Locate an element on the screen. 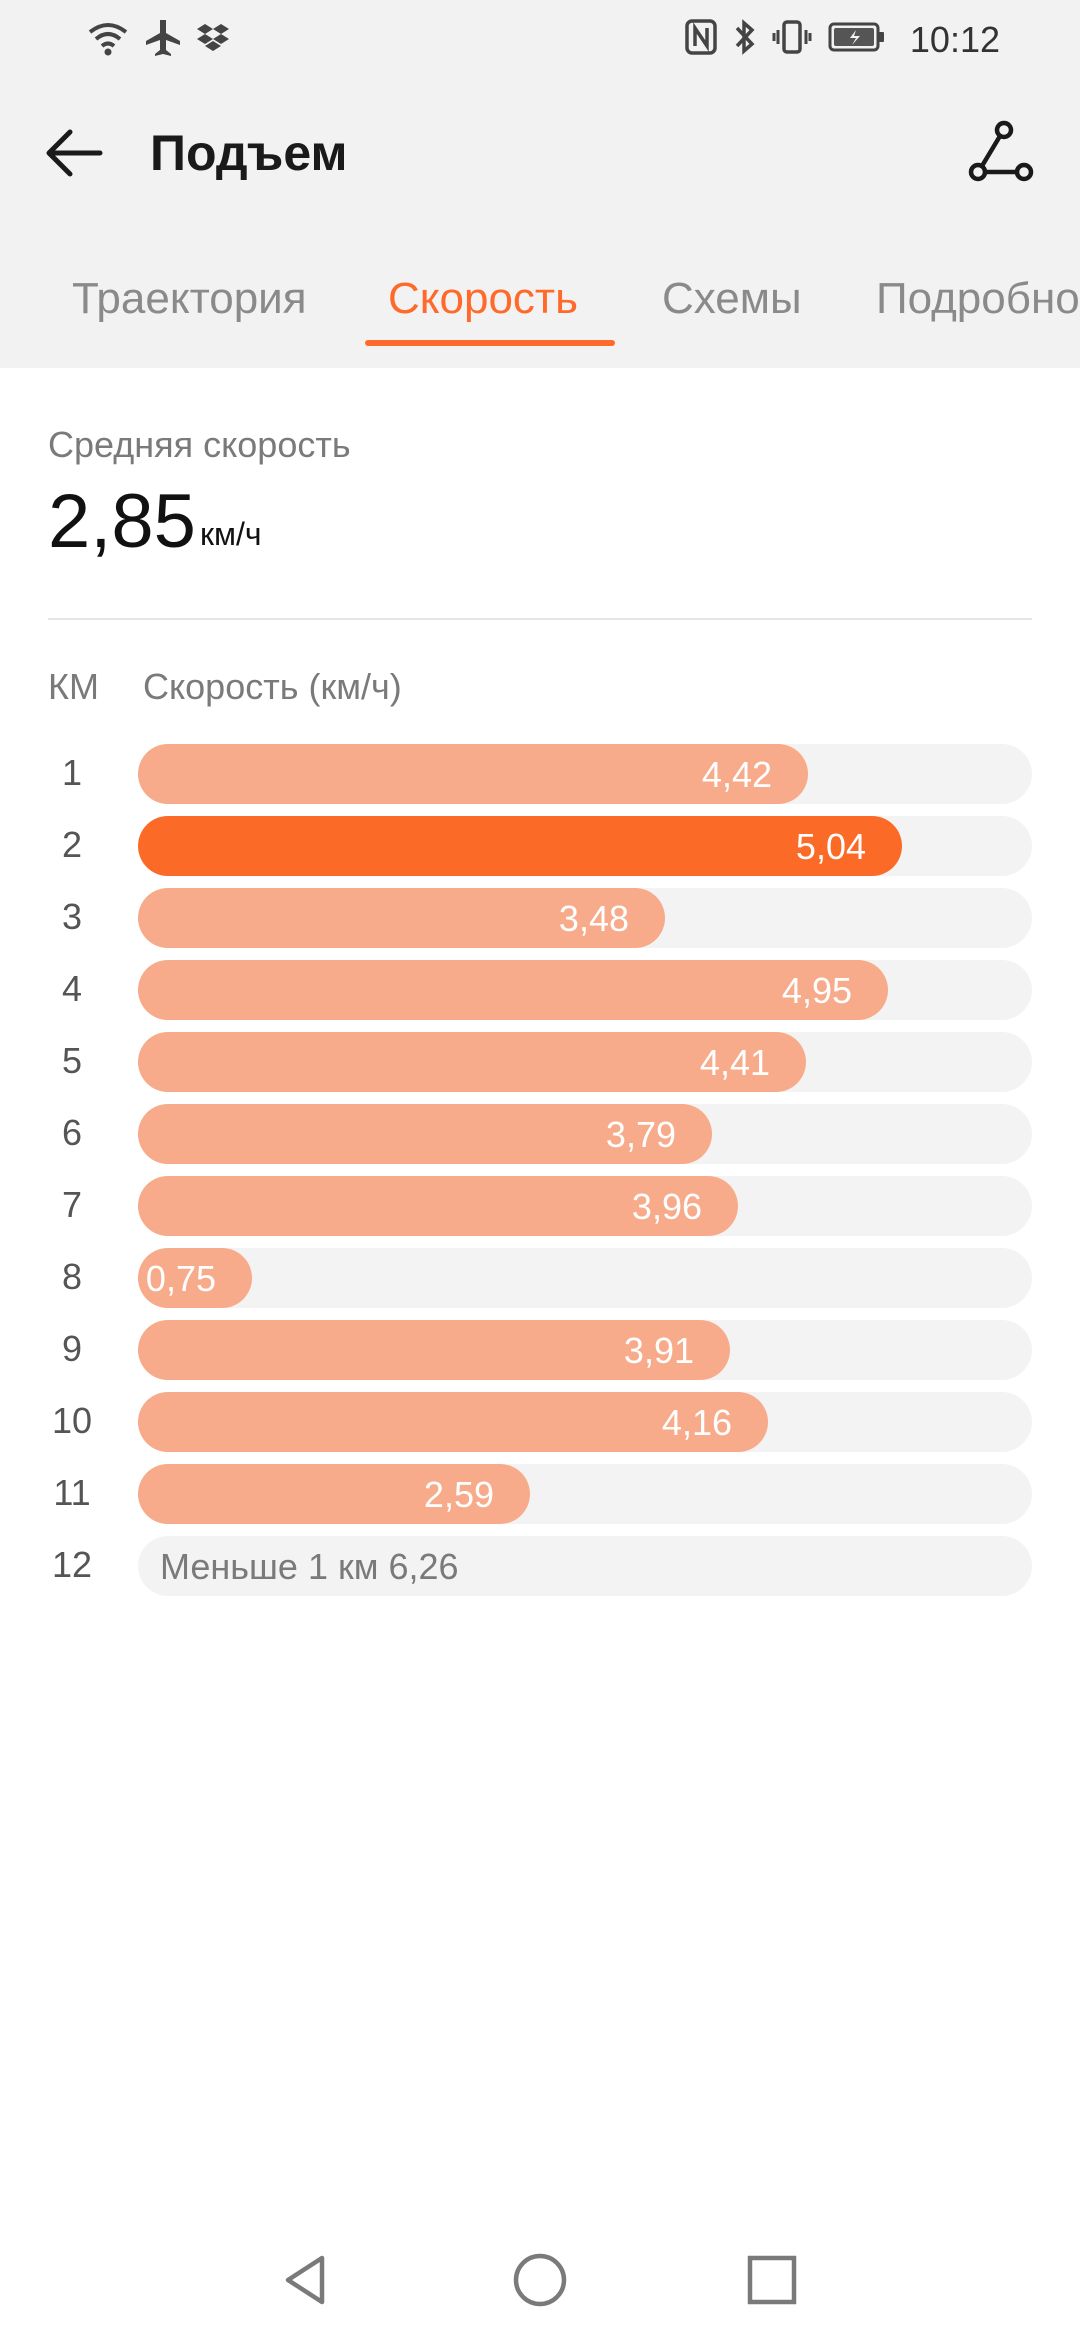 The image size is (1080, 2340). km-label: 12 is located at coordinates (72, 1564).